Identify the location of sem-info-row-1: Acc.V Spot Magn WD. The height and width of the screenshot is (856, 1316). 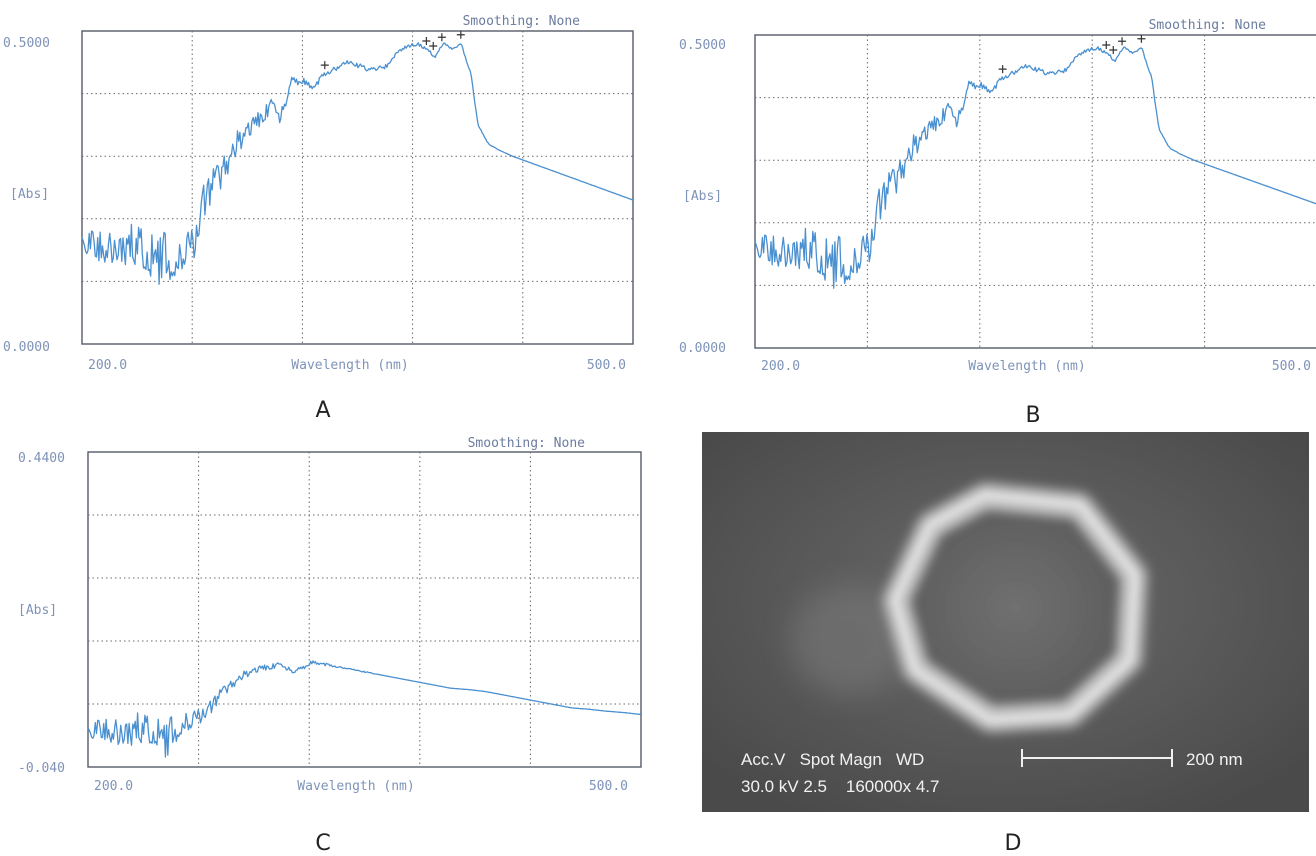
(832, 759).